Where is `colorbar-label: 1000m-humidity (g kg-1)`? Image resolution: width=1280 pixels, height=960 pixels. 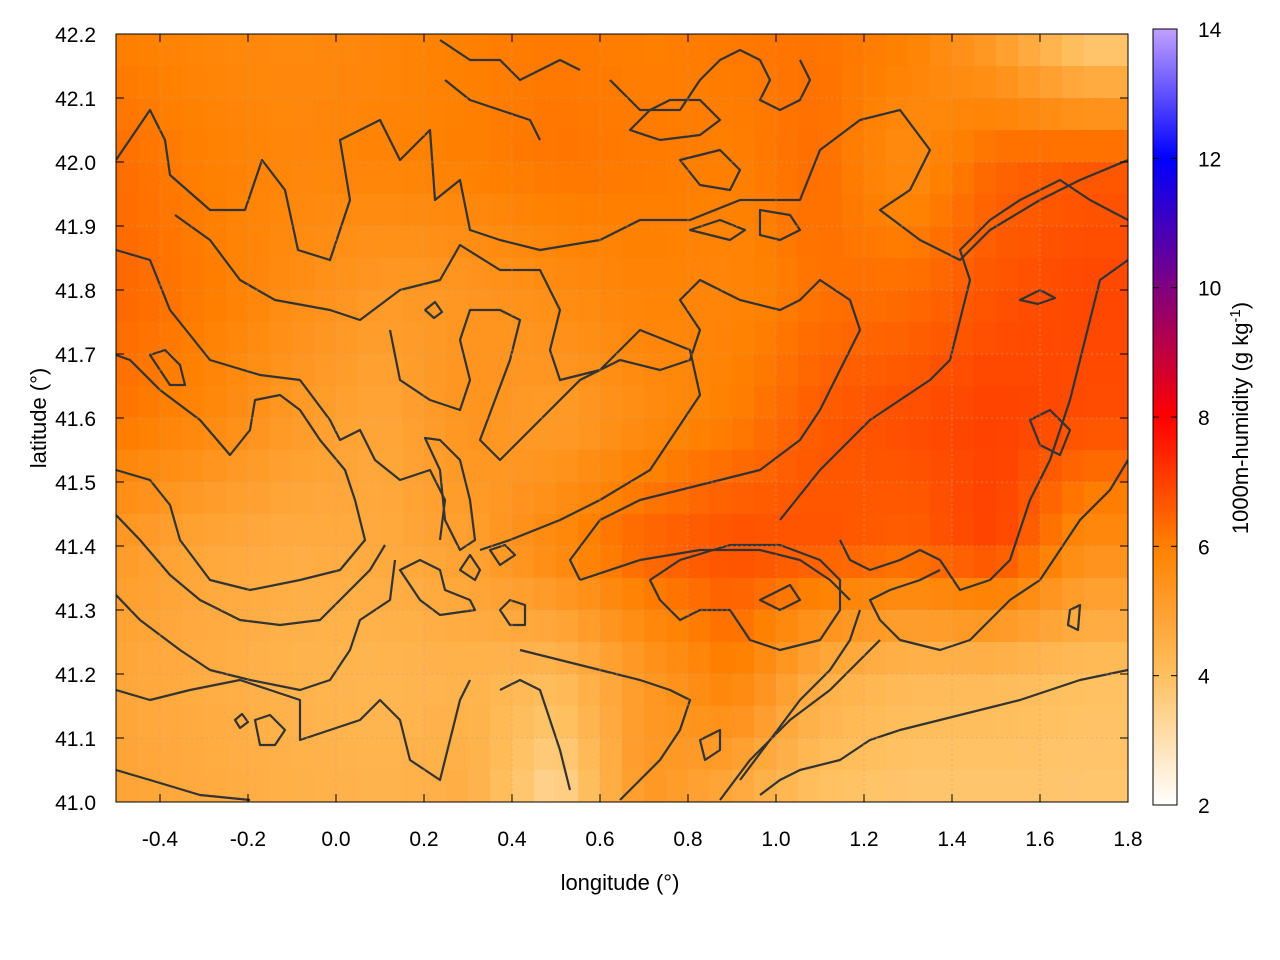 colorbar-label: 1000m-humidity (g kg-1) is located at coordinates (1240, 418).